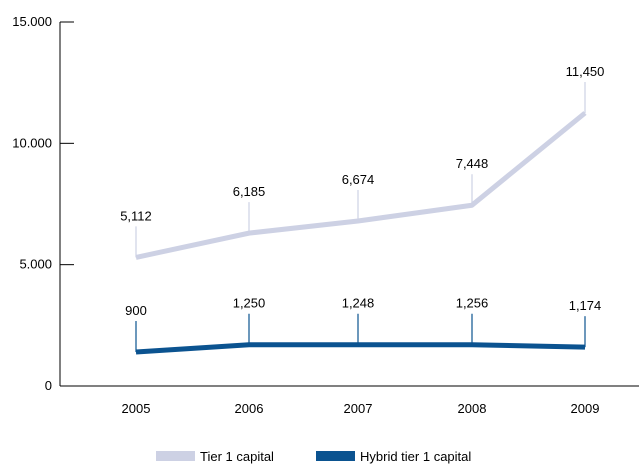  Describe the element at coordinates (335, 456) in the screenshot. I see `legend-swatch-hybrid-tier-1-capital` at that location.